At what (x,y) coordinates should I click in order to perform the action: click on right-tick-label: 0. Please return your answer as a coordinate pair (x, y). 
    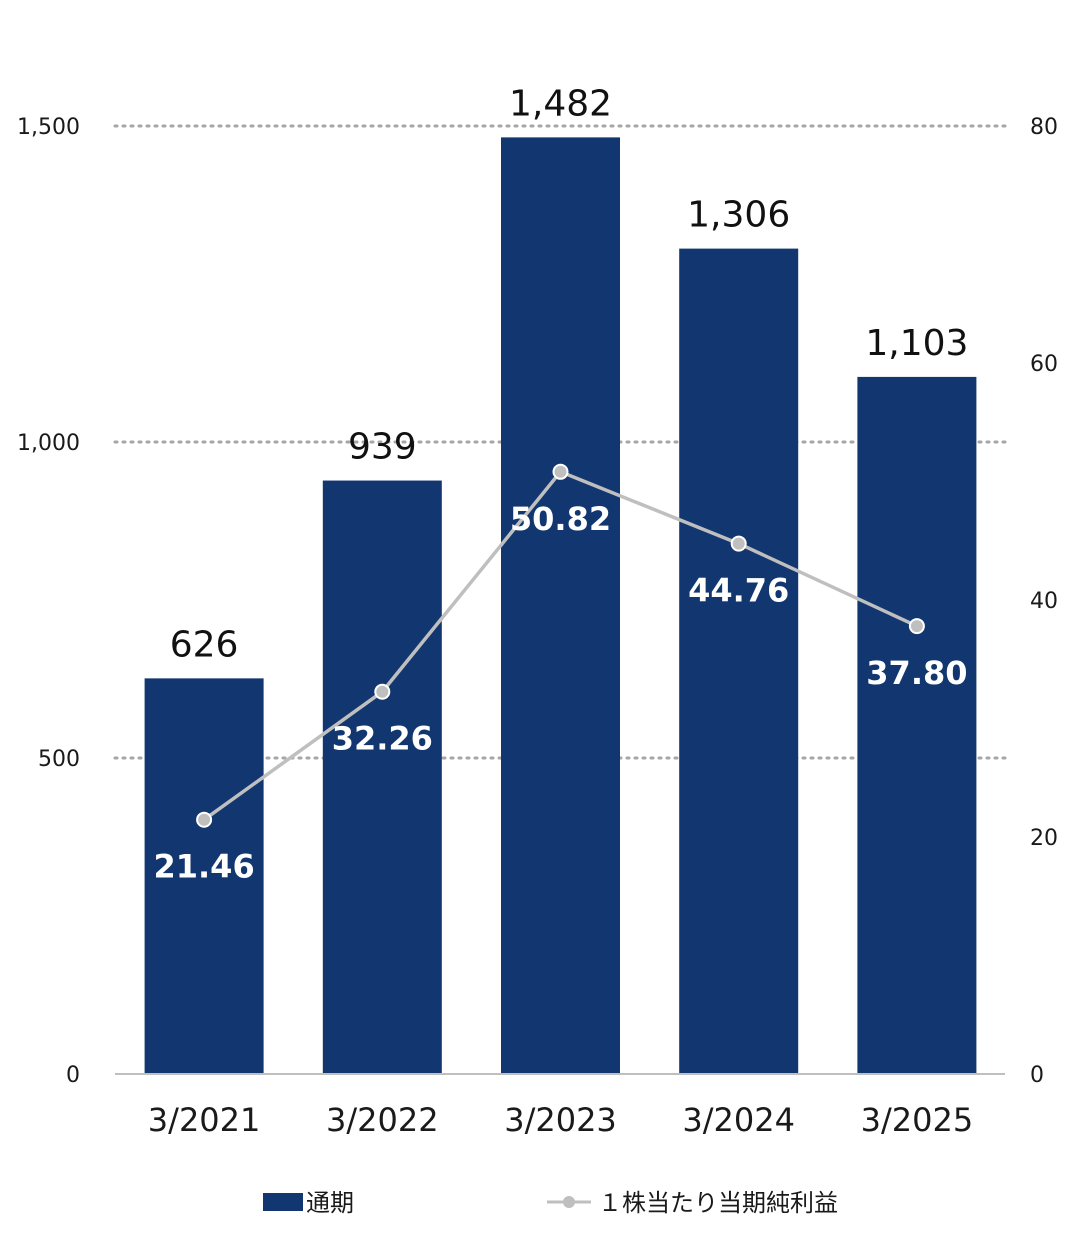
    Looking at the image, I should click on (1037, 1075).